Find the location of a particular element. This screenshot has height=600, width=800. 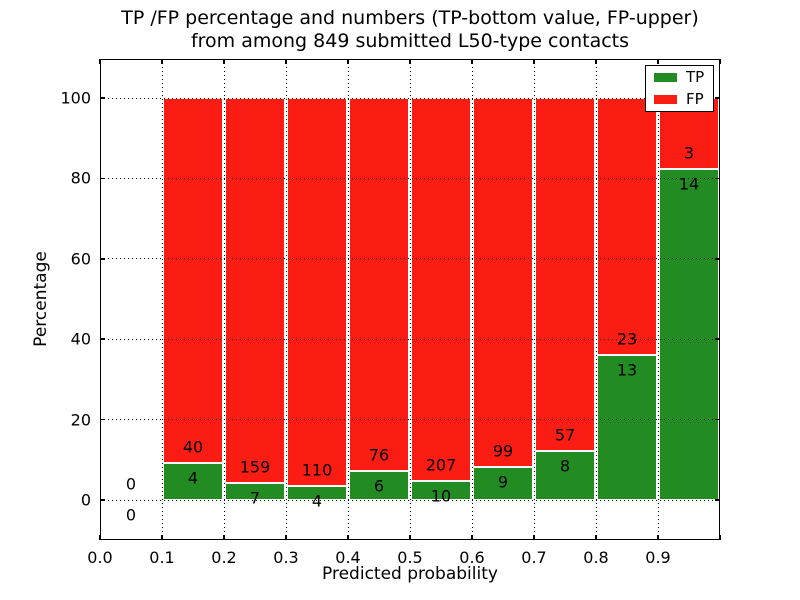

x-tick-label: 0.7 is located at coordinates (534, 557).